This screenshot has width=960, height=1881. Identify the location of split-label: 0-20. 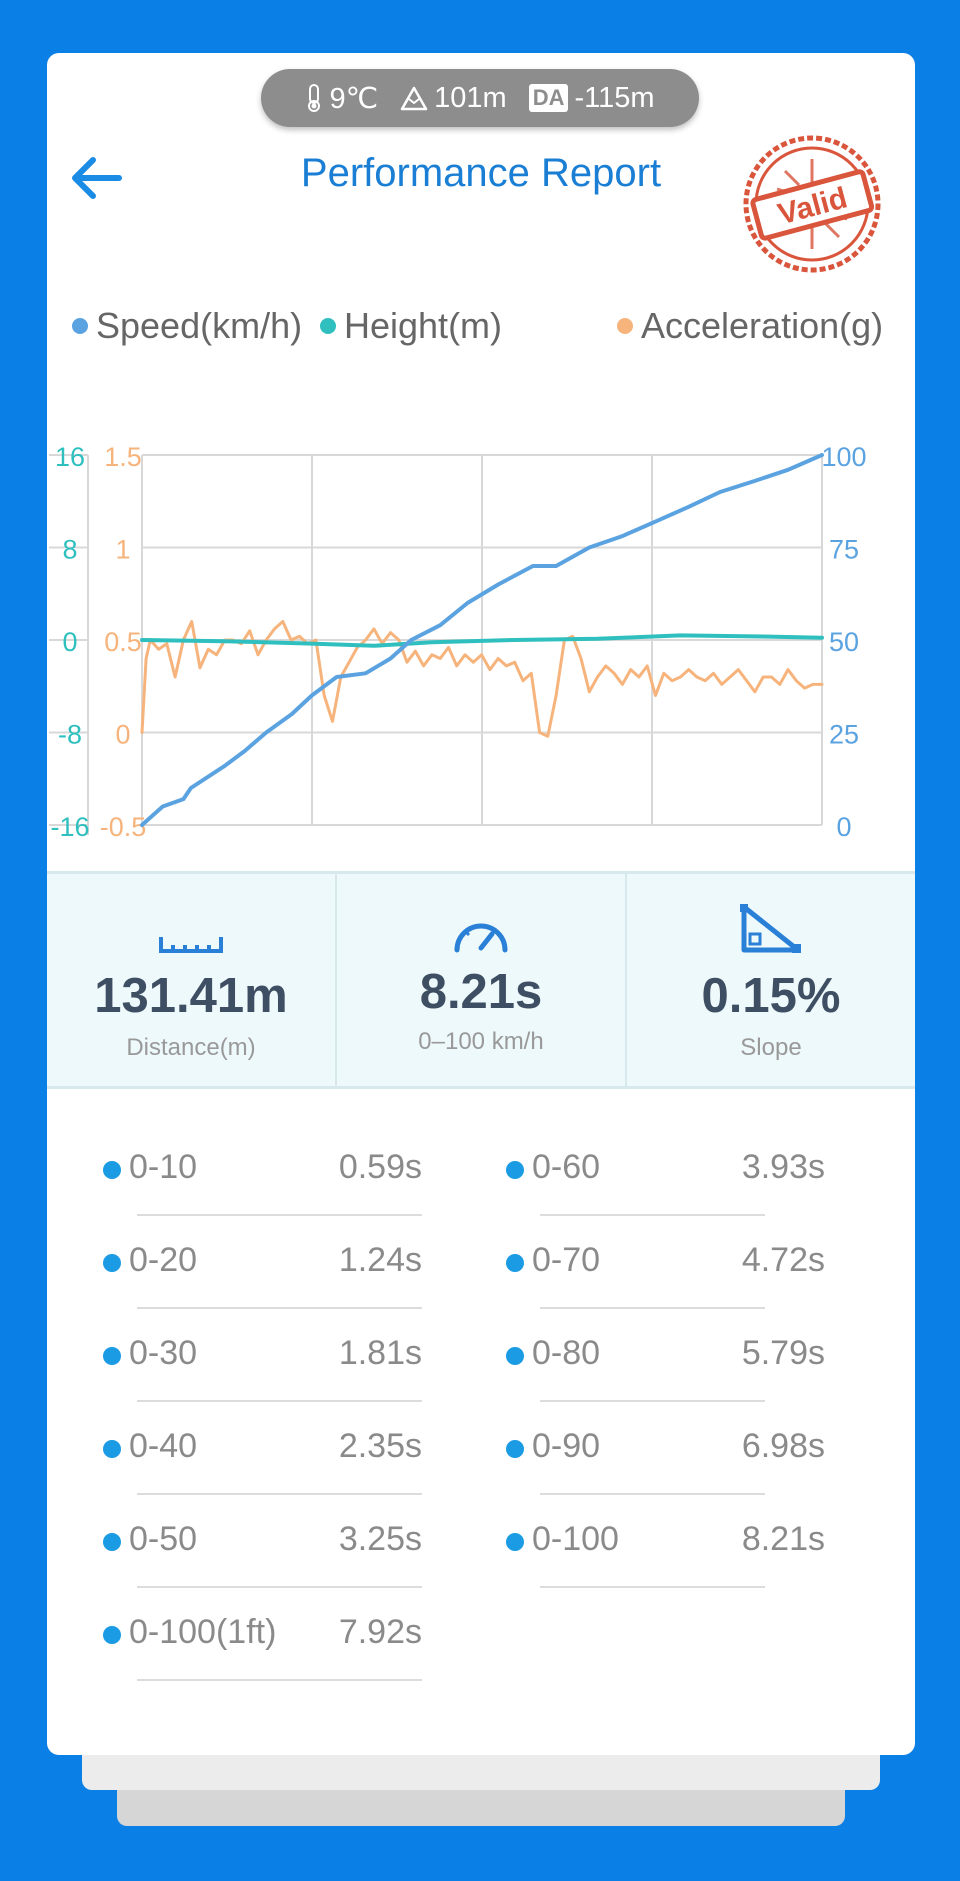
(163, 1260).